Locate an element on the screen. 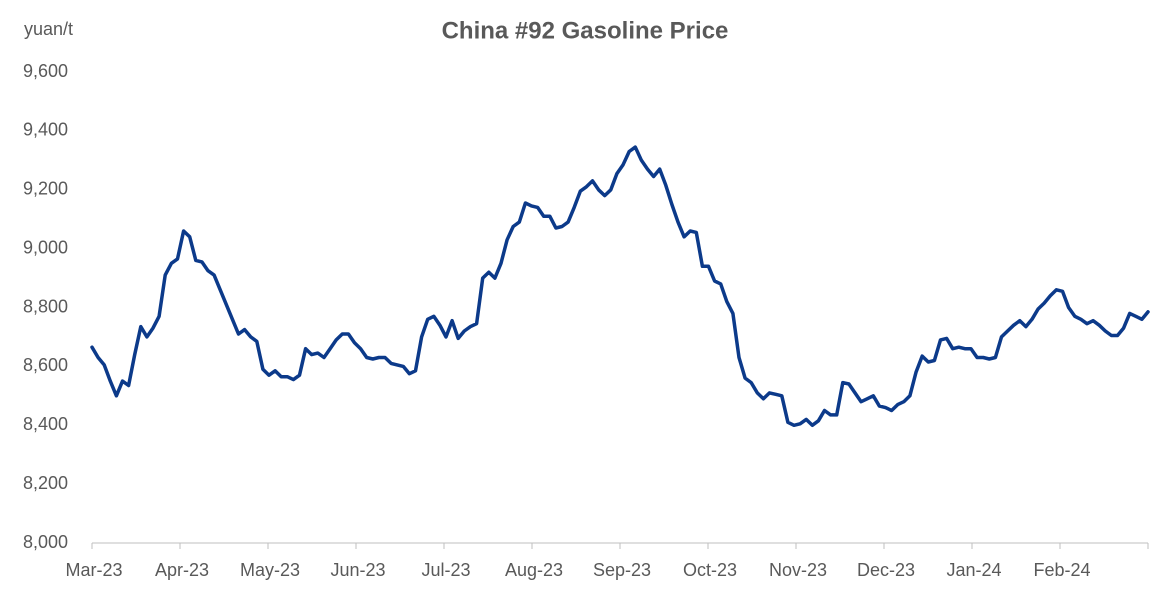  chart-title: China #92 Gasoline Price is located at coordinates (585, 30).